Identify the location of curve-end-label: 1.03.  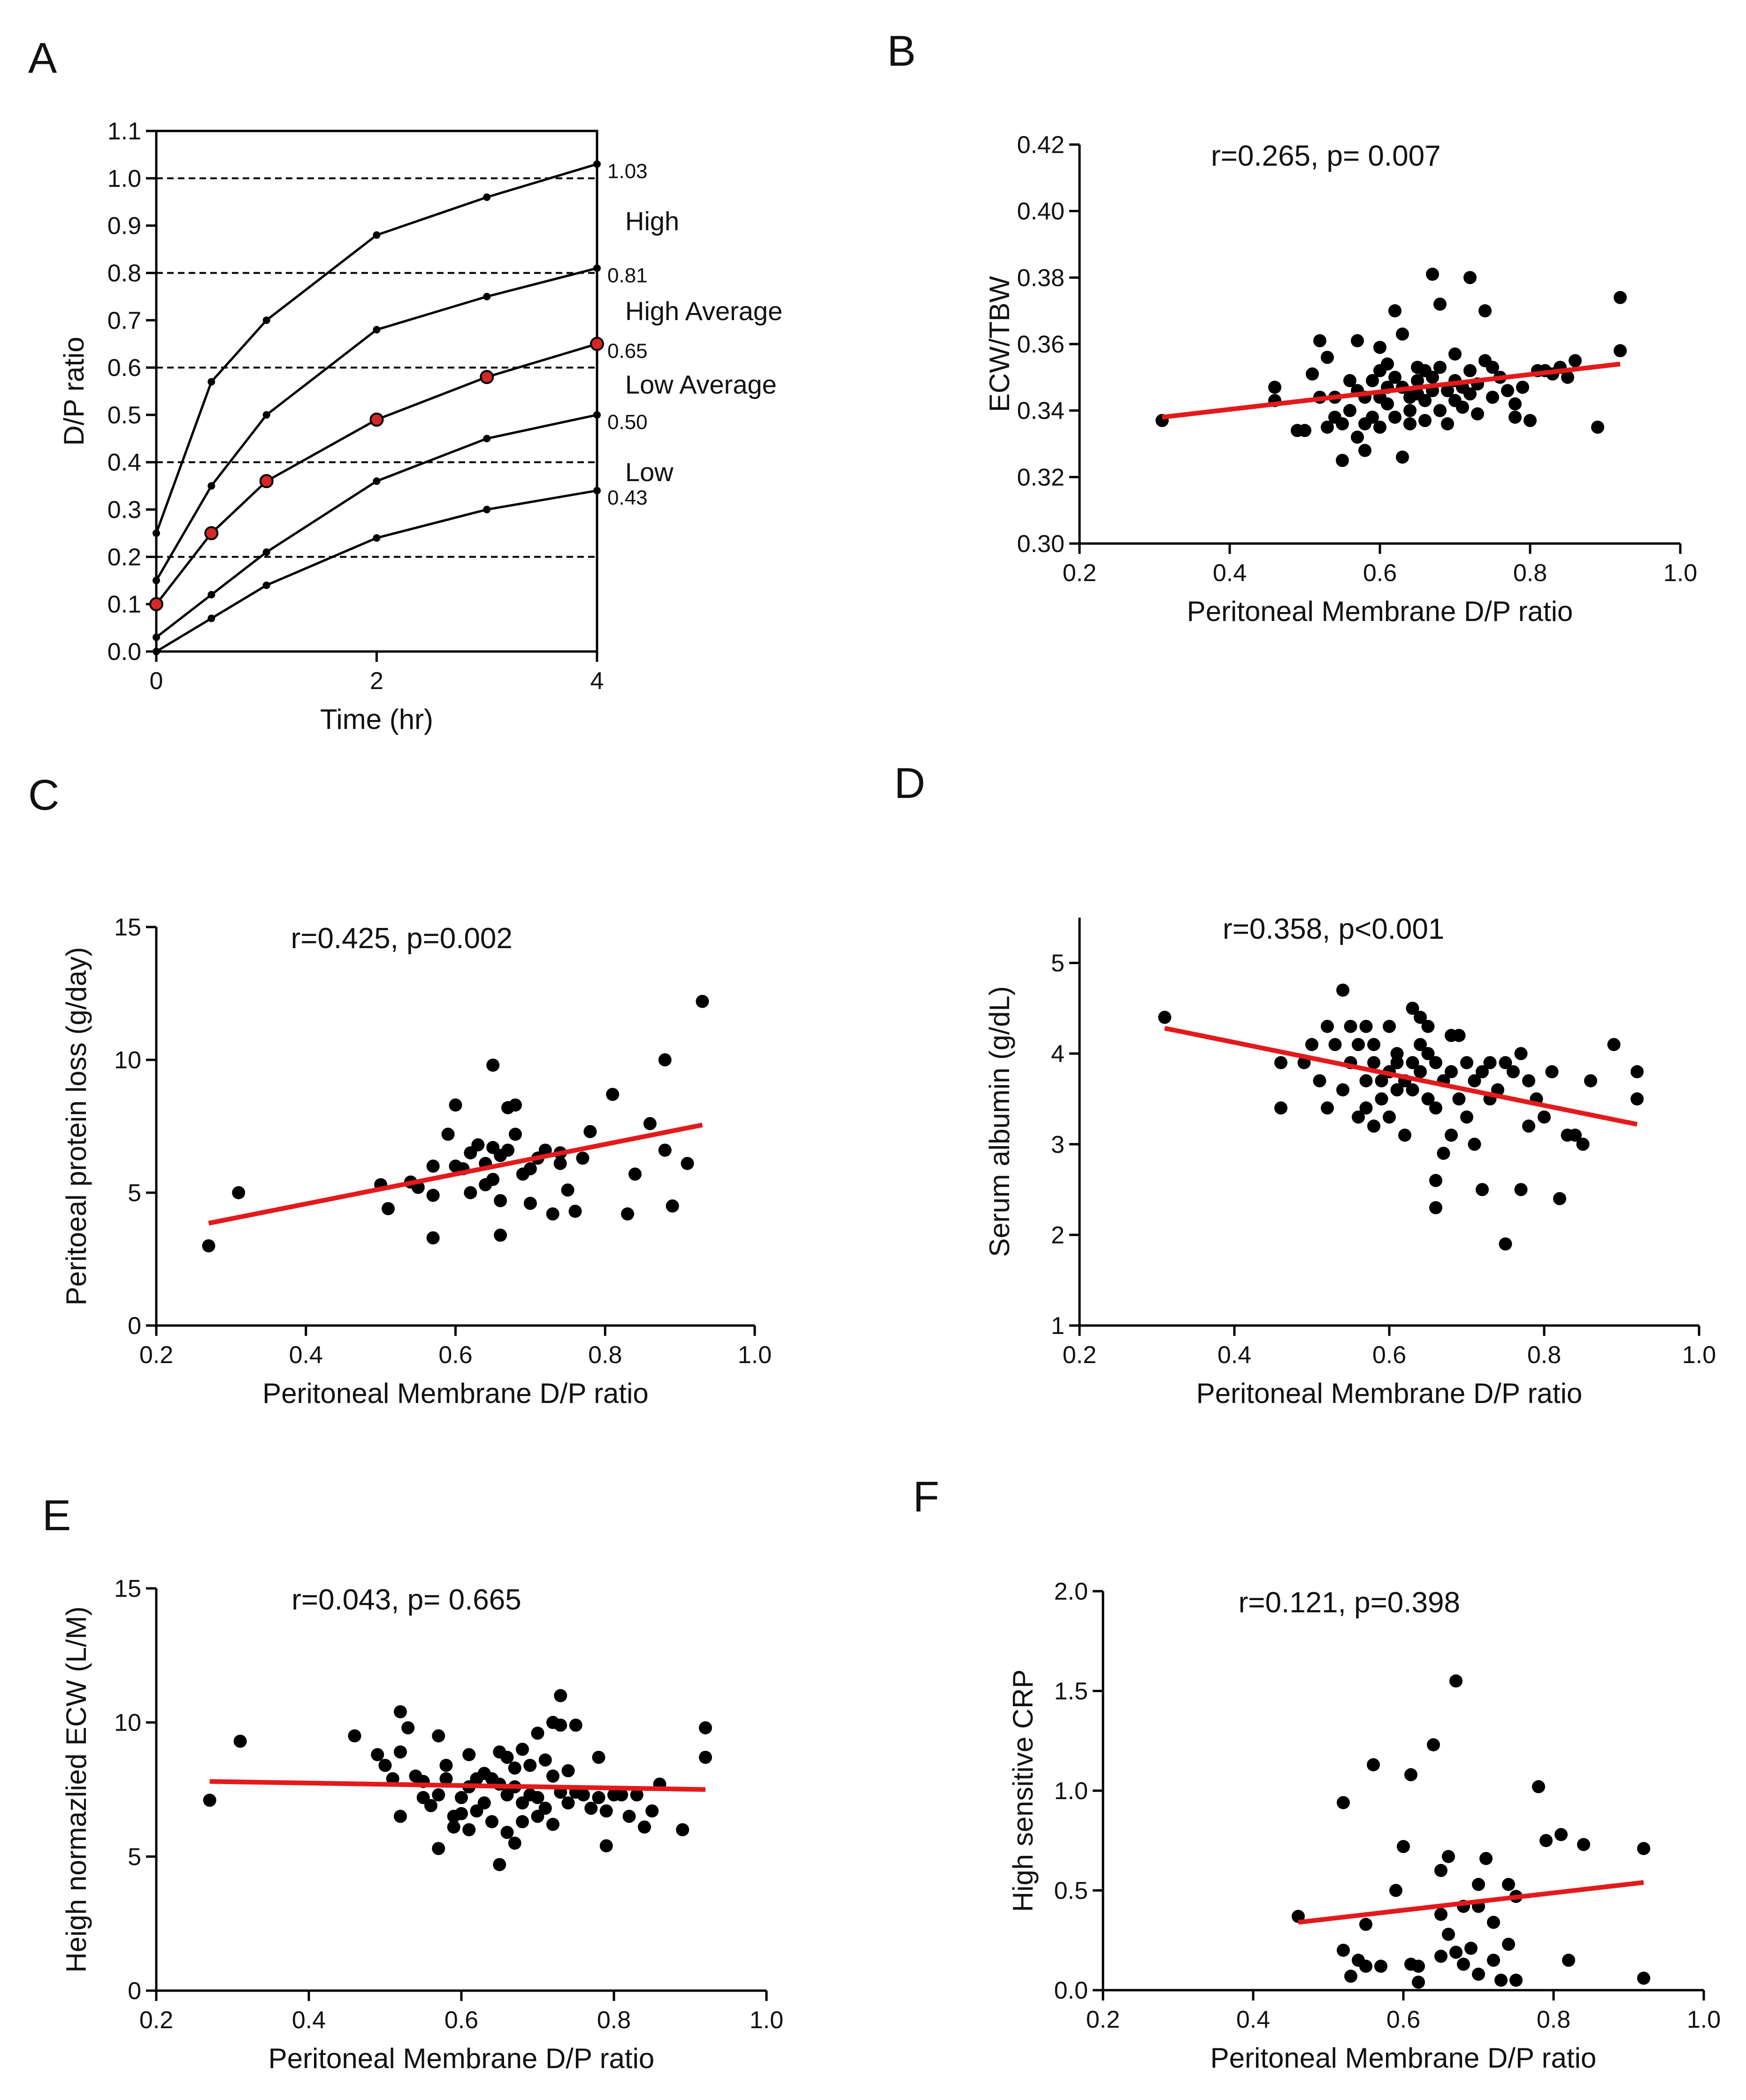
(627, 172).